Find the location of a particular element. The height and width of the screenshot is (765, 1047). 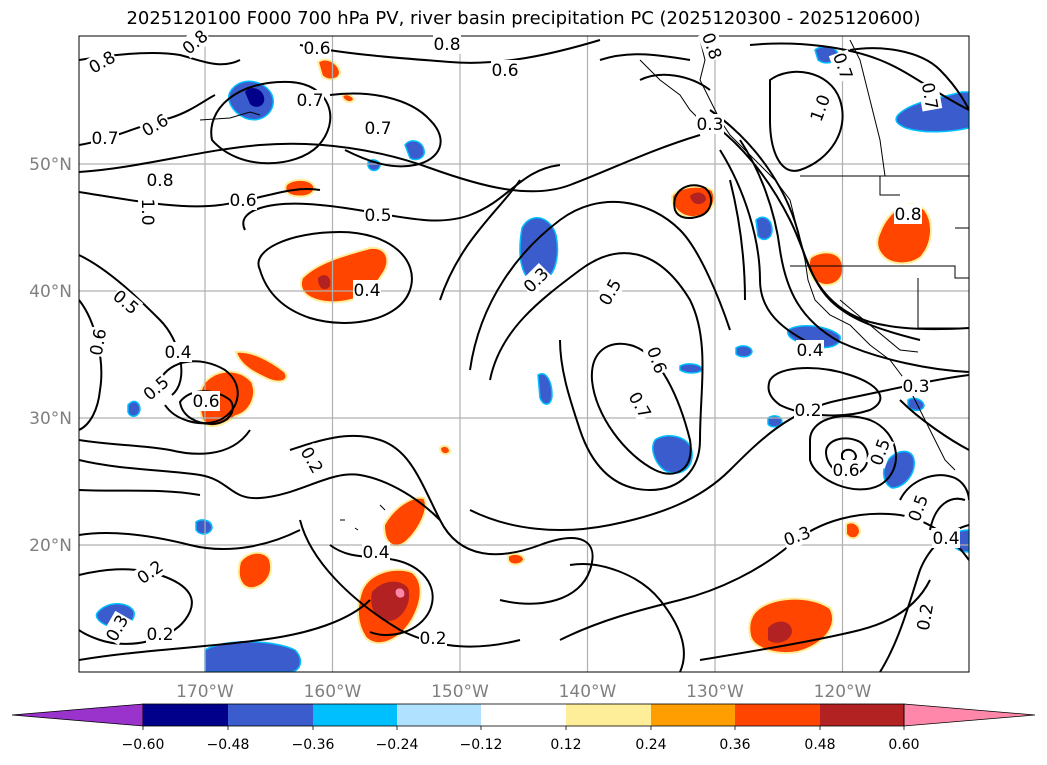

colorbar-tick-label: −0.48 is located at coordinates (228, 745).